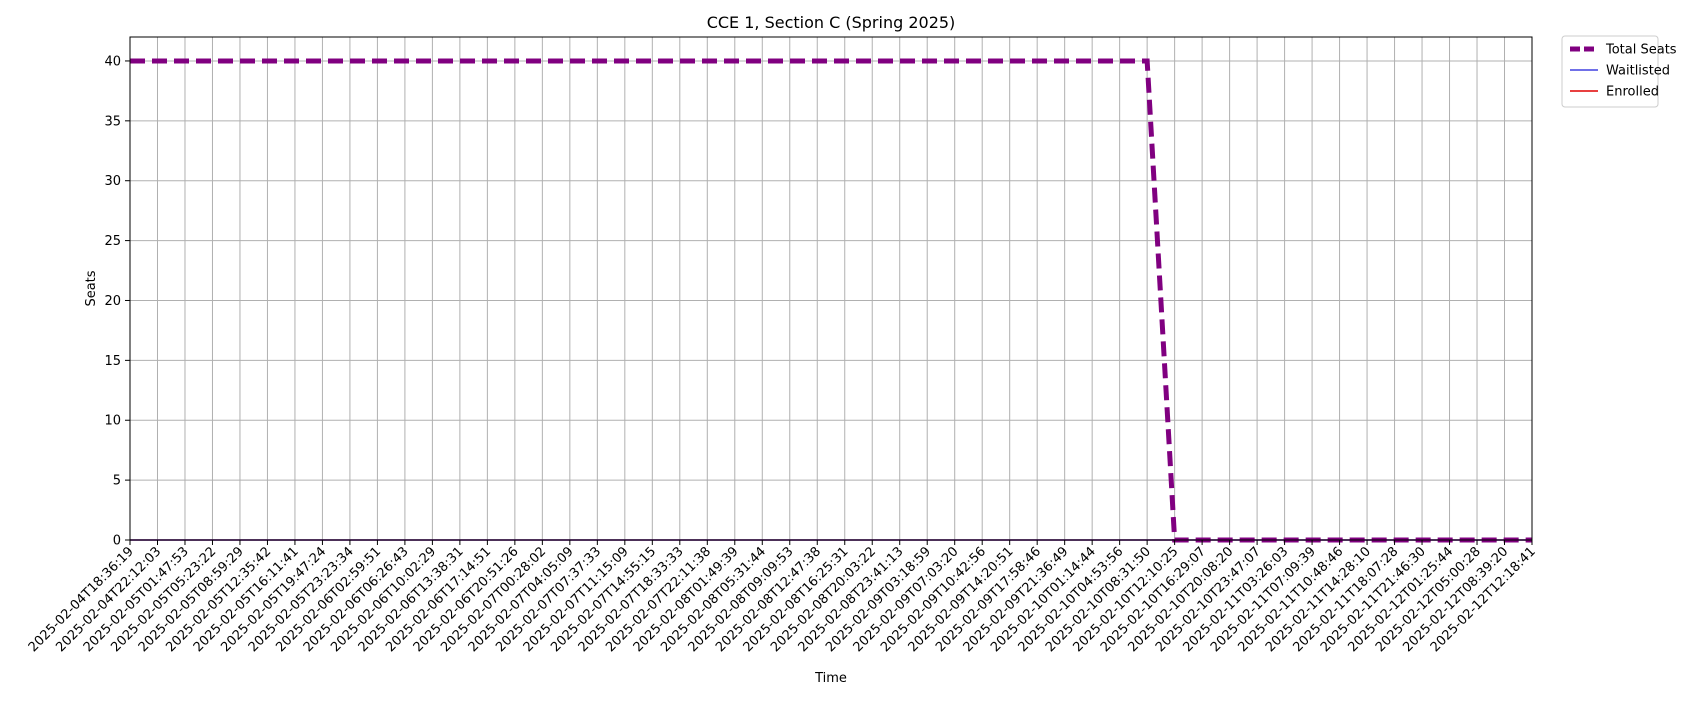 This screenshot has height=704, width=1700. I want to click on legend-label-enrolled: Enrolled, so click(1632, 92).